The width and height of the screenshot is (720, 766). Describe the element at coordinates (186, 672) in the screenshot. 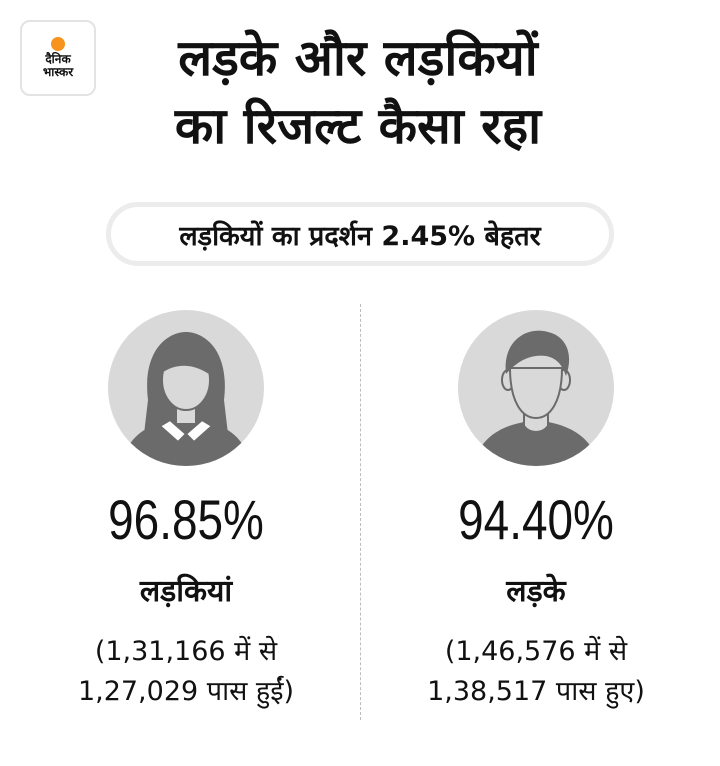

I see `girls-detail: (1,31,166 में से 1,27,029 पास हुईं)` at that location.